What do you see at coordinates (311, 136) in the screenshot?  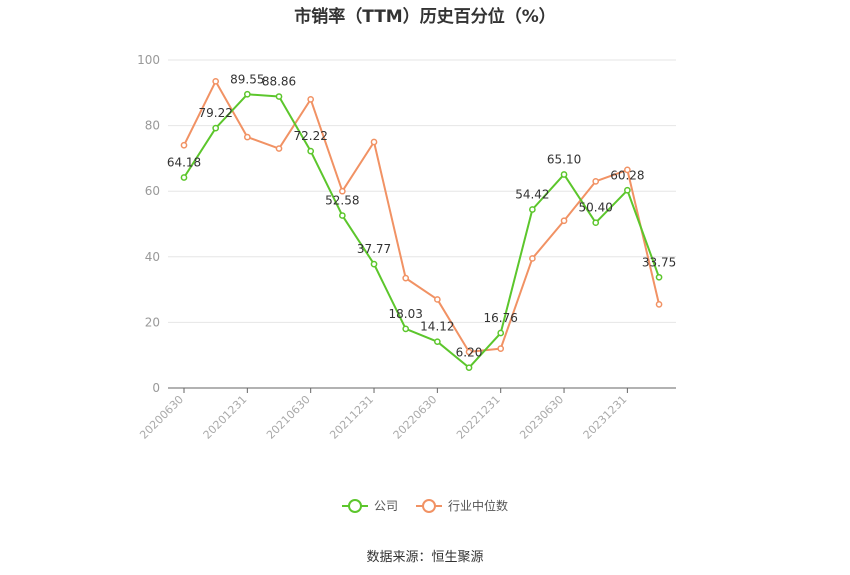 I see `data-label-4: 72.22` at bounding box center [311, 136].